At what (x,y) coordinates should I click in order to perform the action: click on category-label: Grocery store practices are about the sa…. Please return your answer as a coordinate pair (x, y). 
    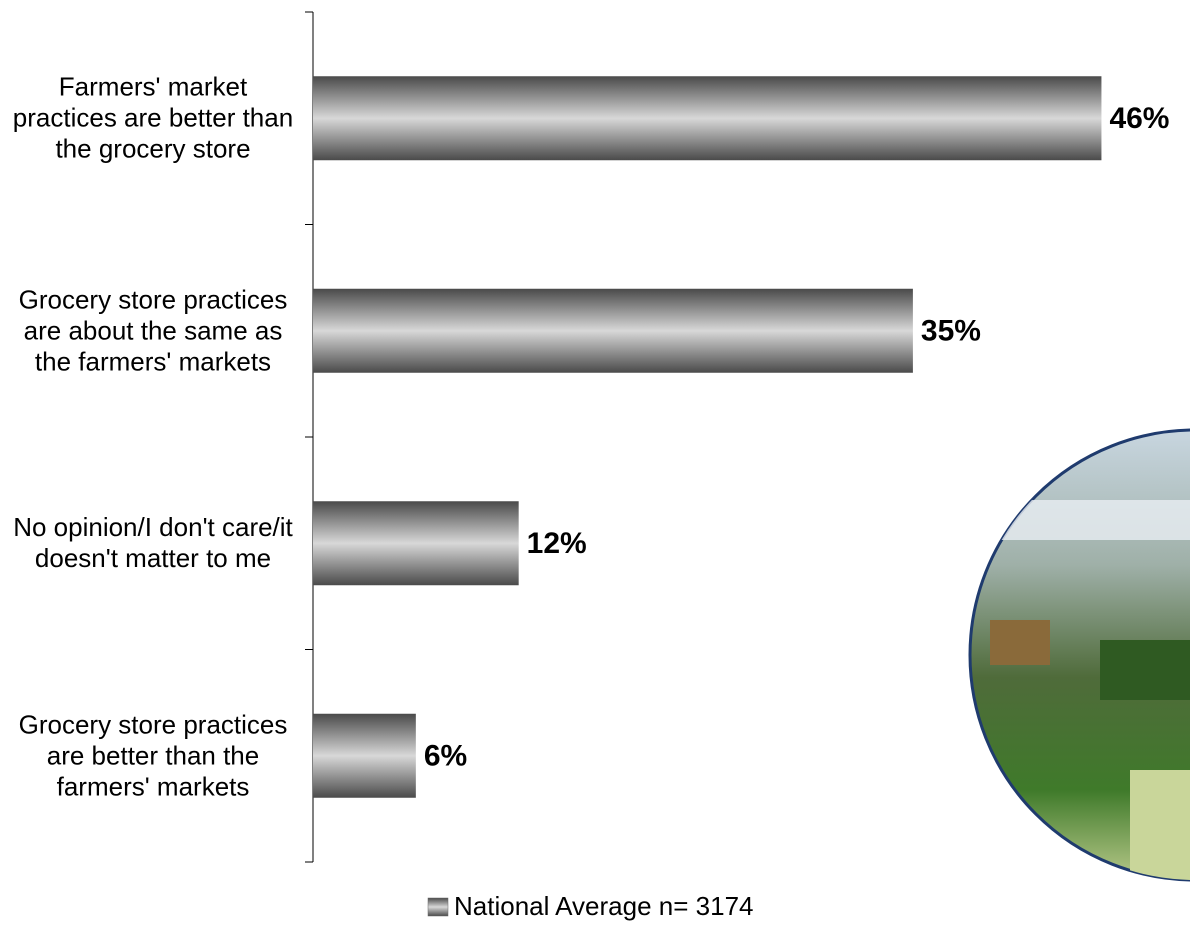
    Looking at the image, I should click on (153, 330).